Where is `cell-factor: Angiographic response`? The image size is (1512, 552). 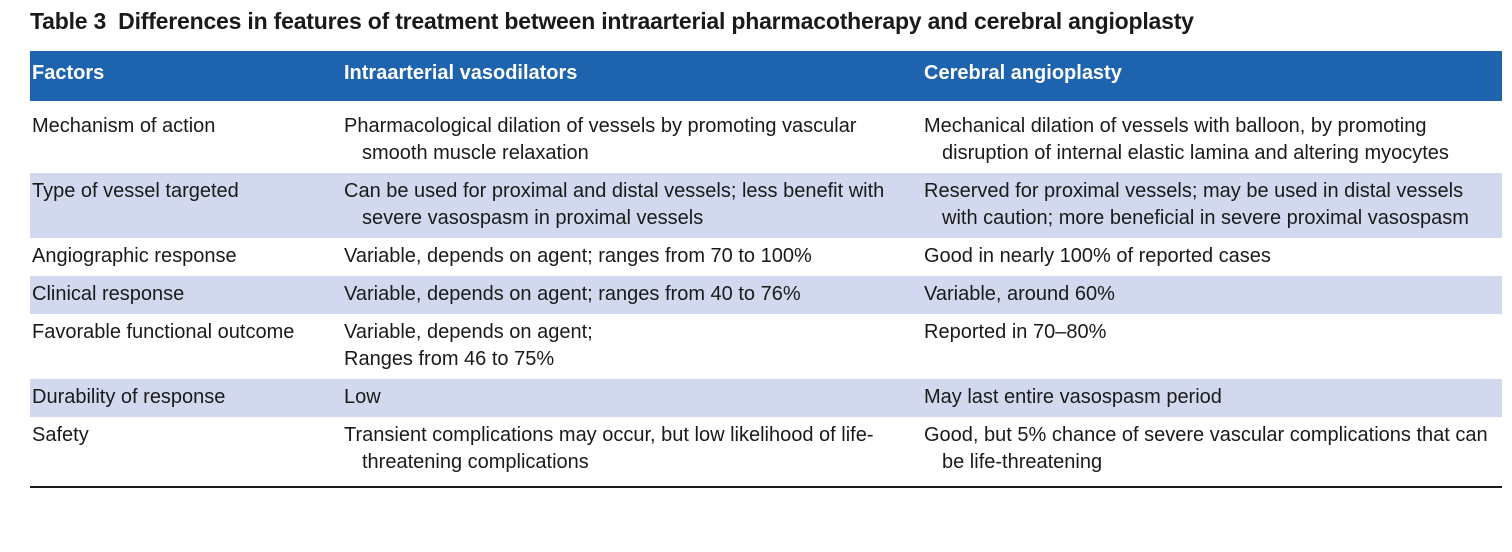
cell-factor: Angiographic response is located at coordinates (134, 256).